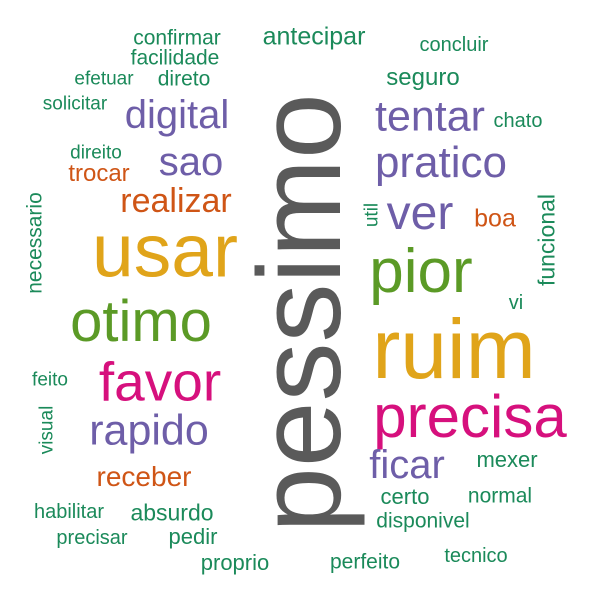 The height and width of the screenshot is (600, 600). What do you see at coordinates (365, 562) in the screenshot?
I see `word-perfeito: perfeito` at bounding box center [365, 562].